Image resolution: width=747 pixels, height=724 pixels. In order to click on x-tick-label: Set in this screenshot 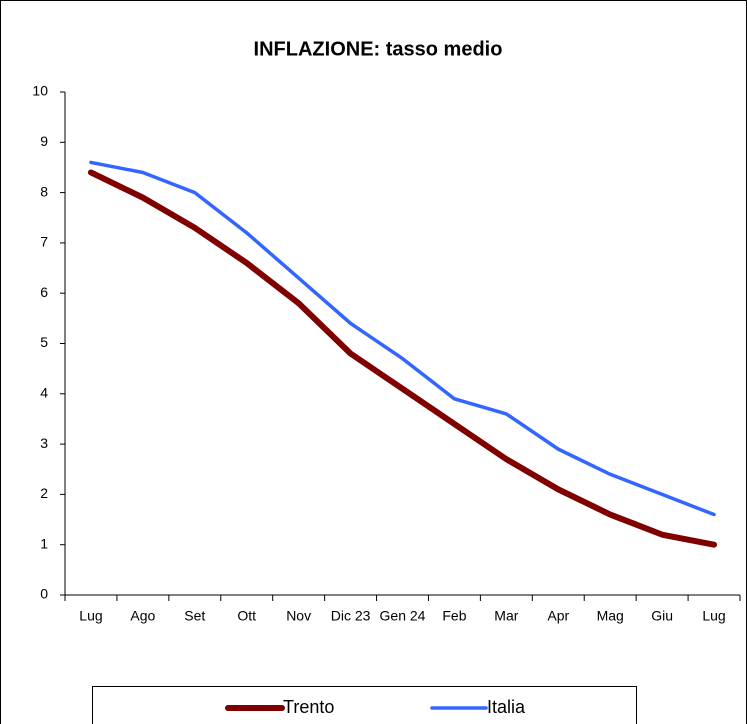, I will do `click(194, 616)`.